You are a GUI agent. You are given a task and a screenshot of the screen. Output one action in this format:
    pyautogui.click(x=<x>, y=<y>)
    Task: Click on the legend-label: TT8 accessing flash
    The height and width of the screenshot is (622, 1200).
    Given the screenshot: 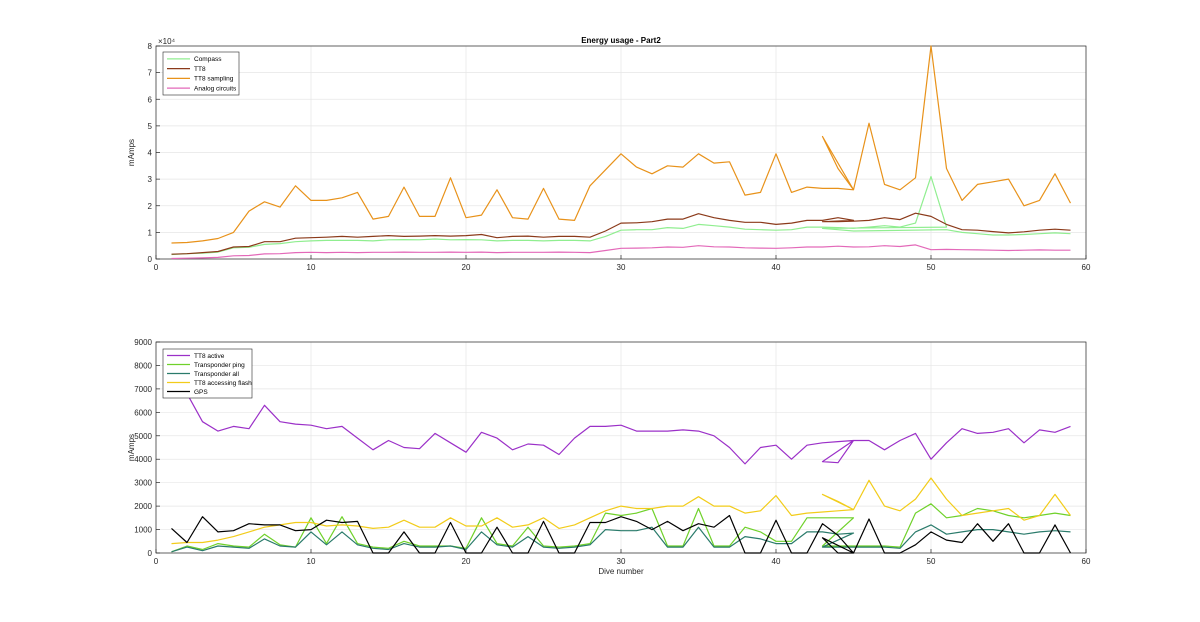 What is the action you would take?
    pyautogui.click(x=223, y=383)
    